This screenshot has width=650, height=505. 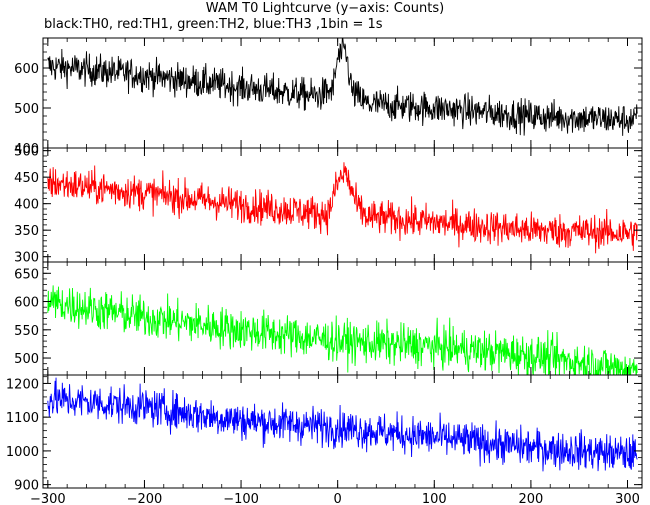 I want to click on y-tick-label: 1200, so click(x=22, y=384).